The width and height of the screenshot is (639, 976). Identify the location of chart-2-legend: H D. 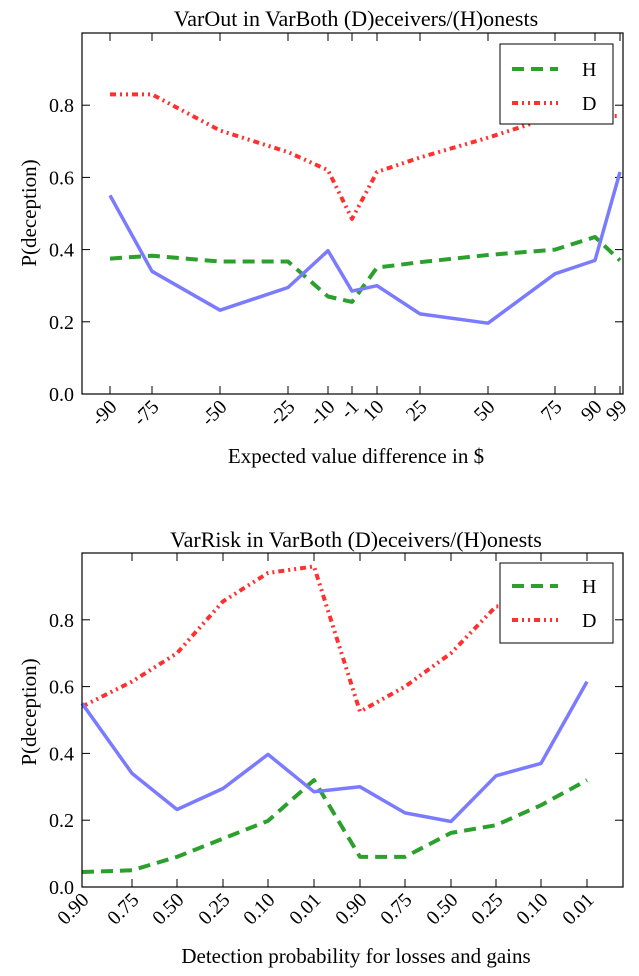
(556, 603).